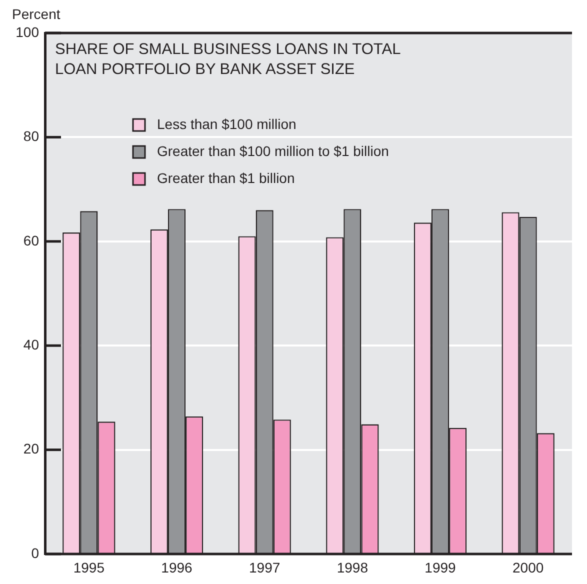  I want to click on x-tick-label: 1995, so click(89, 567).